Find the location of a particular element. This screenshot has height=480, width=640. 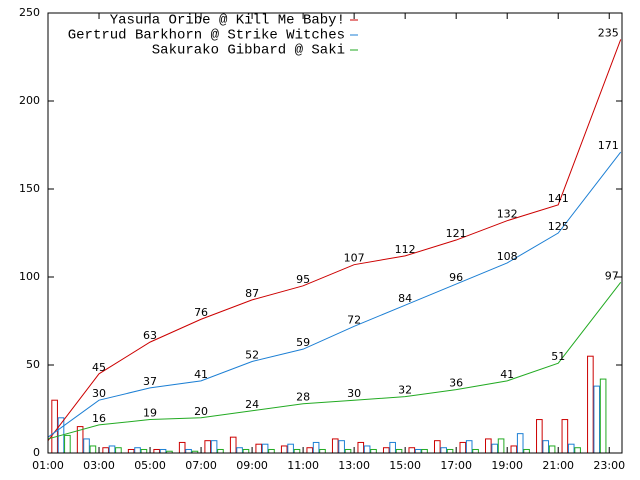

x-tick-label: 11:00 is located at coordinates (303, 465).